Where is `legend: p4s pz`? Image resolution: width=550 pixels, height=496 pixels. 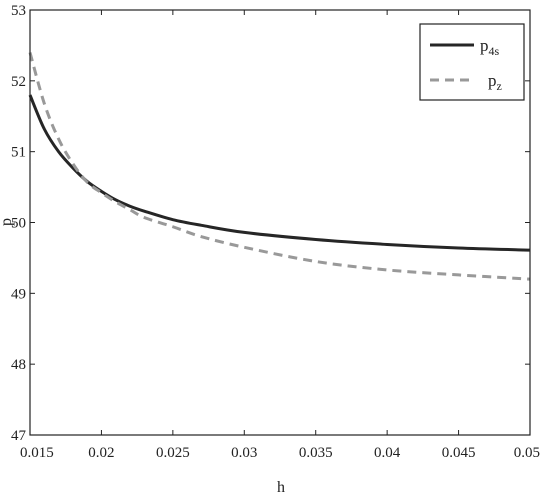
legend: p4s pz is located at coordinates (472, 62).